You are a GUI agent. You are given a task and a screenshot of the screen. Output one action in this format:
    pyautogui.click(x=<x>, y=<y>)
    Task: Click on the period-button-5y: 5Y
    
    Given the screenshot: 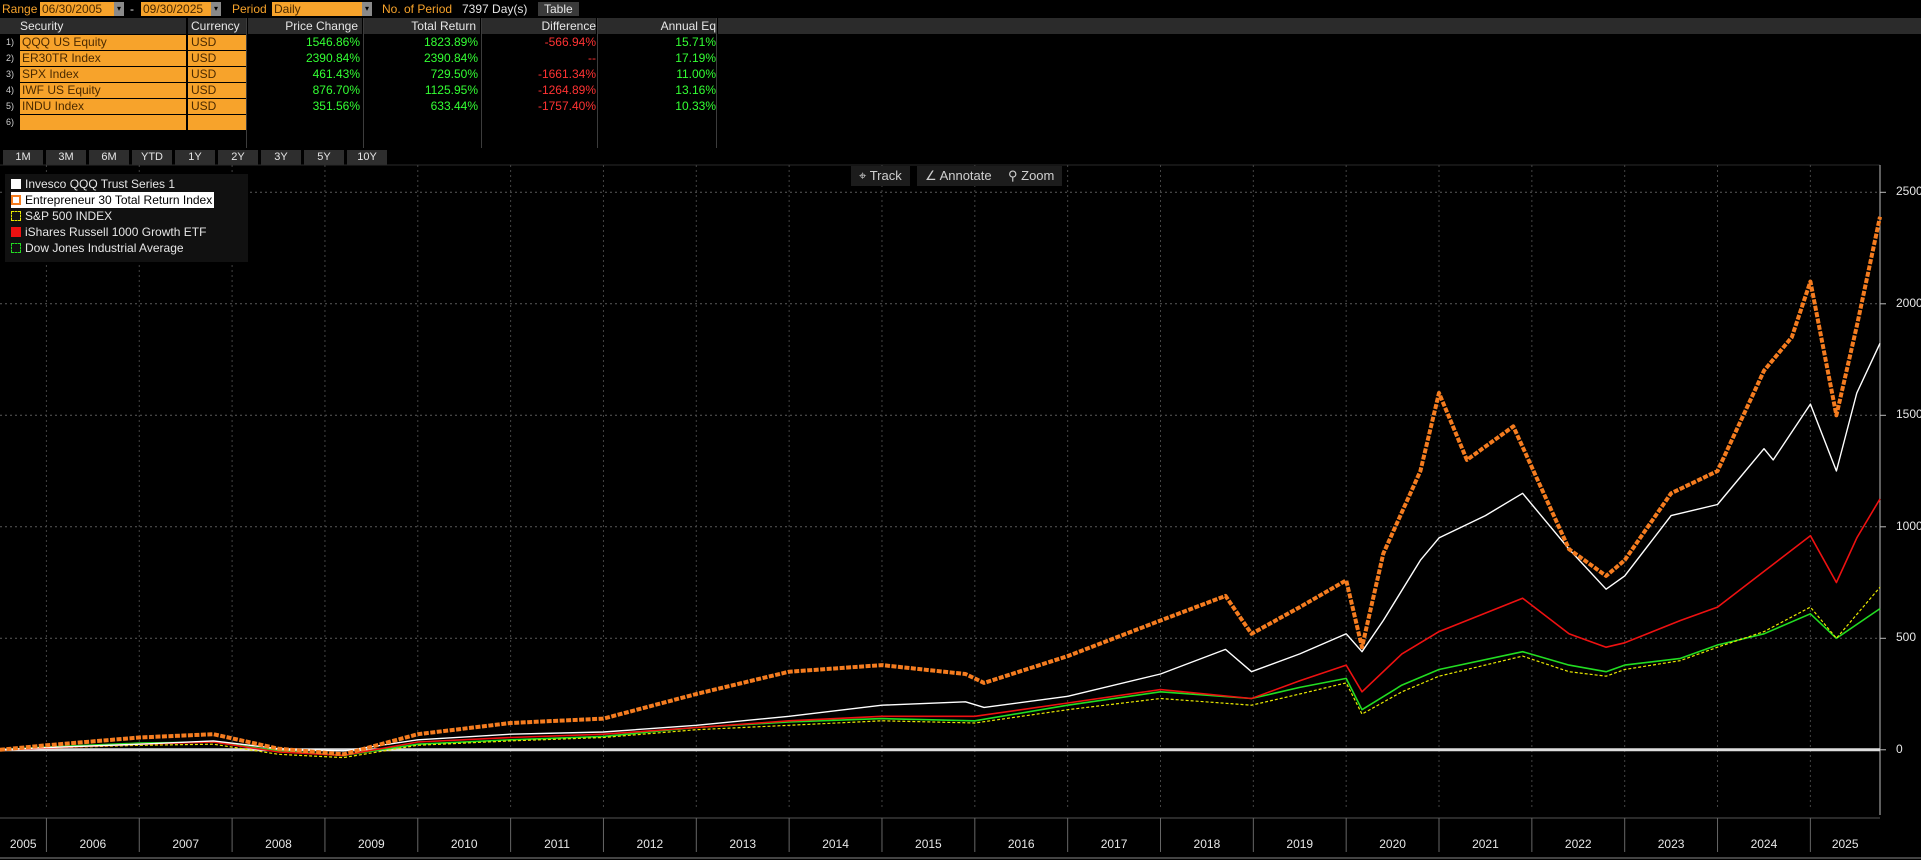 What is the action you would take?
    pyautogui.click(x=324, y=157)
    